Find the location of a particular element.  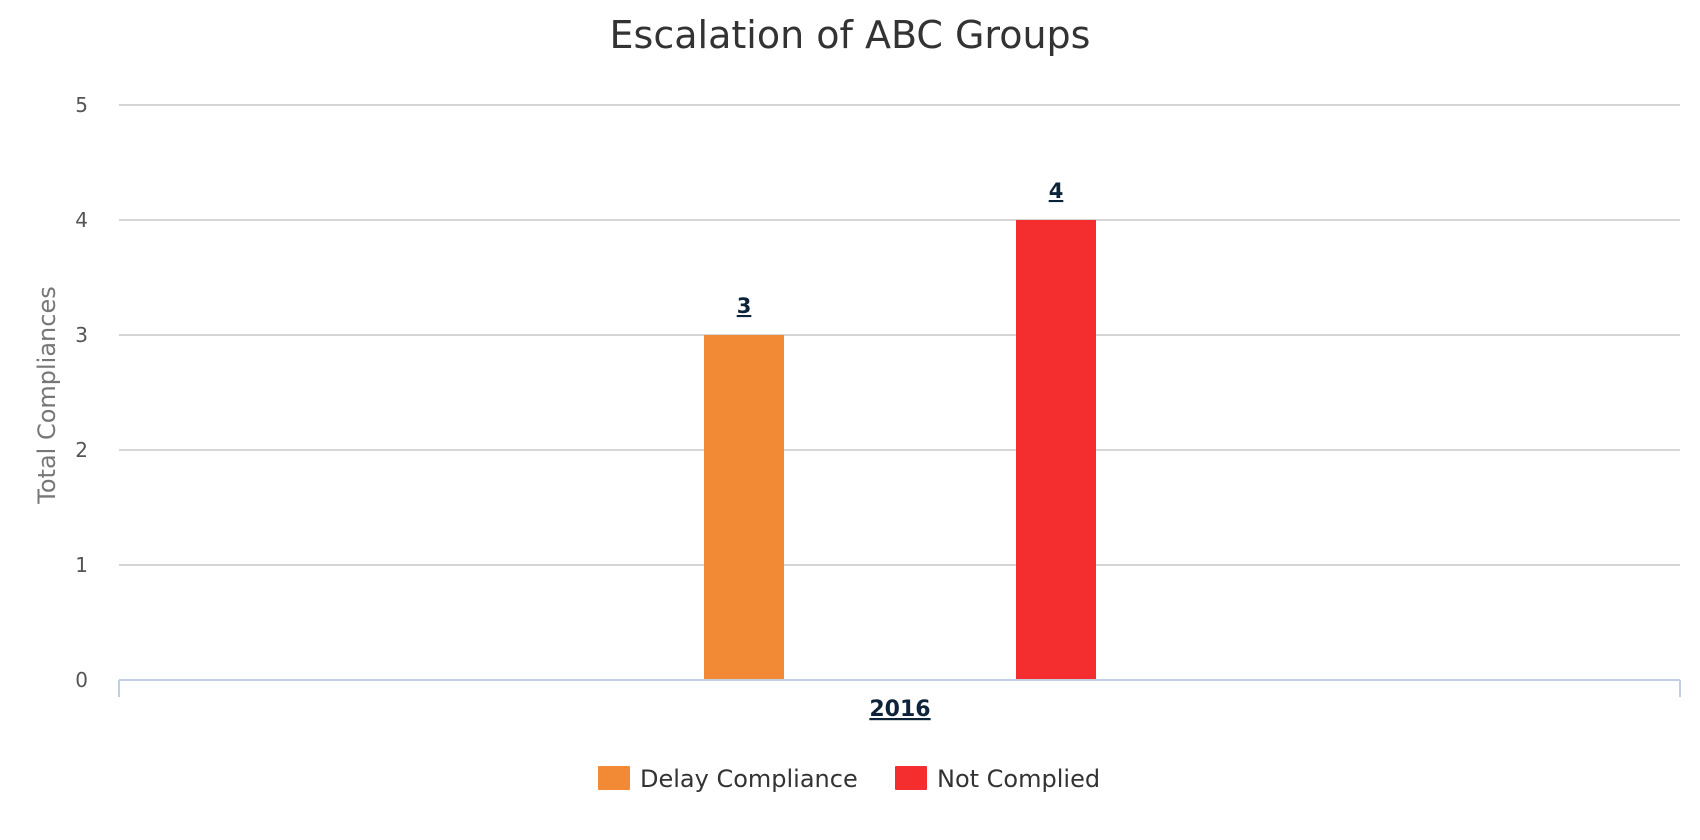

y-tick-label: 3 is located at coordinates (81, 335).